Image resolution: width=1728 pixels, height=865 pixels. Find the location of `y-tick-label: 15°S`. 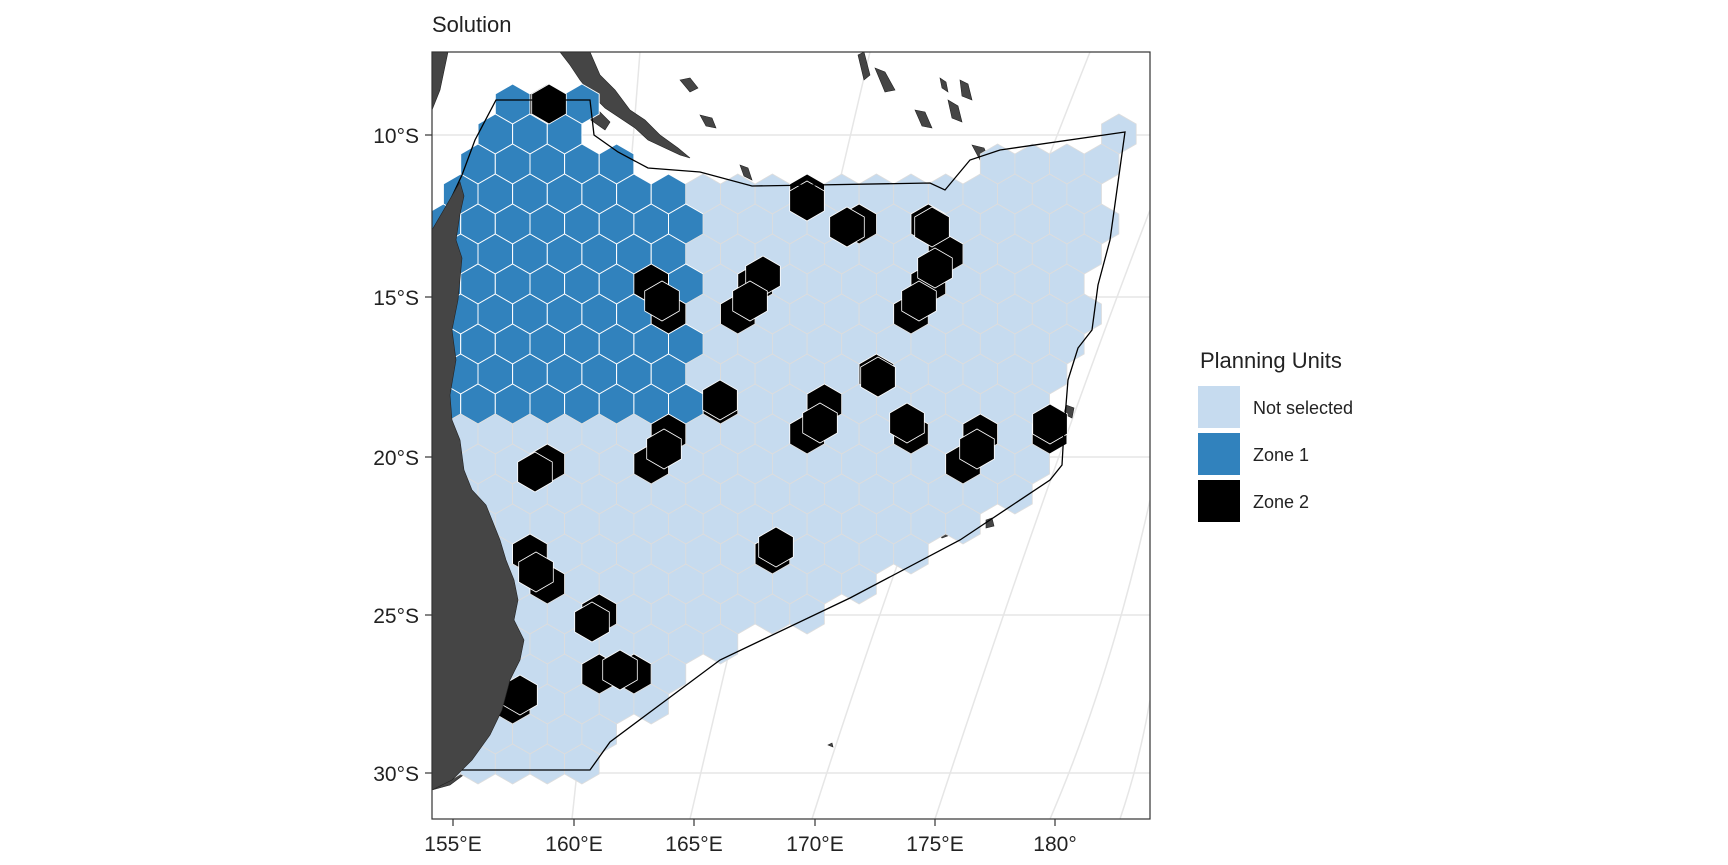

y-tick-label: 15°S is located at coordinates (396, 298).